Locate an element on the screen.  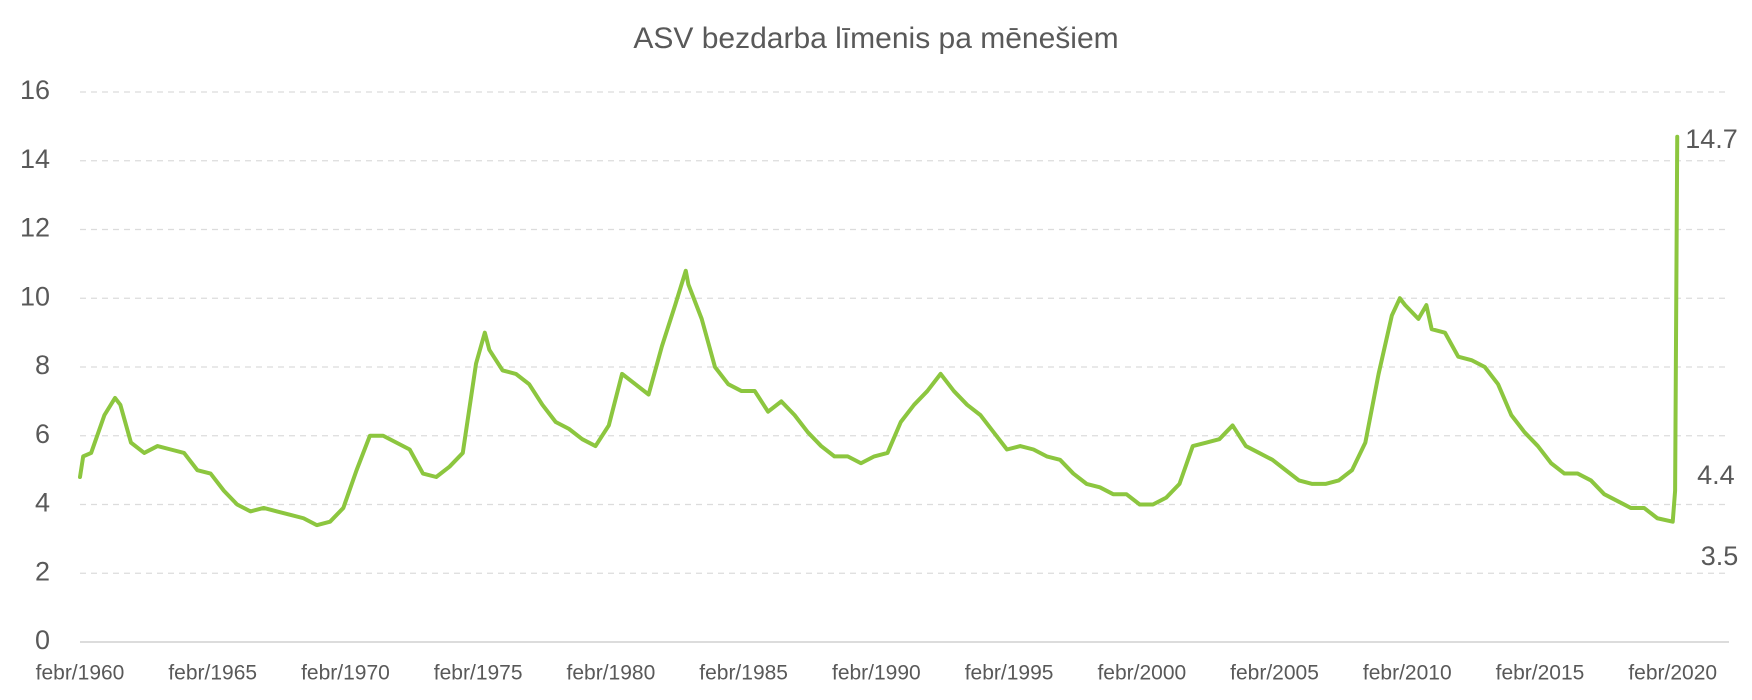
x-tick-label: febr/1965 is located at coordinates (212, 673).